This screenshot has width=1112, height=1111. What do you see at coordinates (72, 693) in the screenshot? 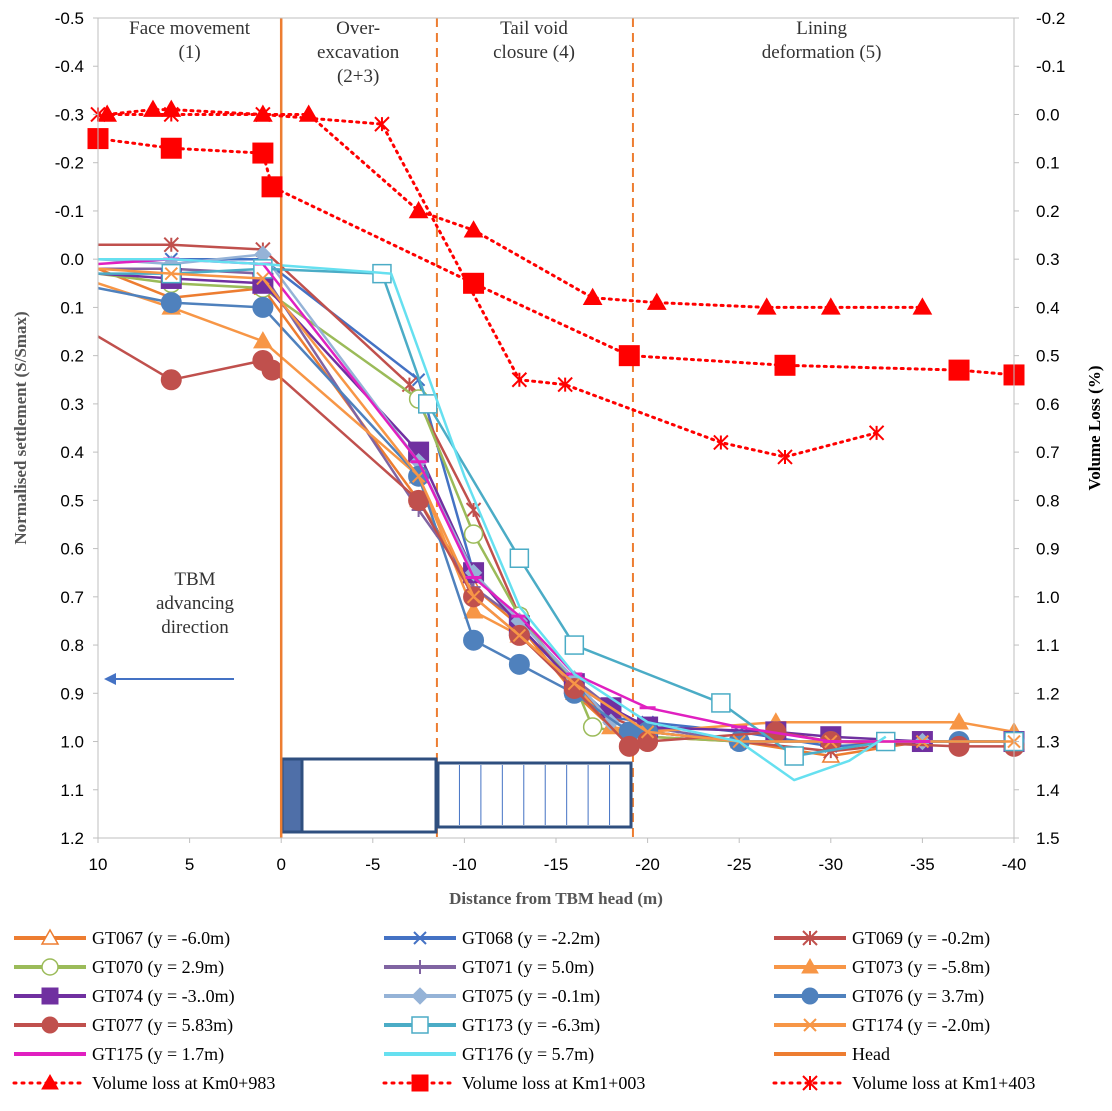
I see `y-tick-label: 0.9` at bounding box center [72, 693].